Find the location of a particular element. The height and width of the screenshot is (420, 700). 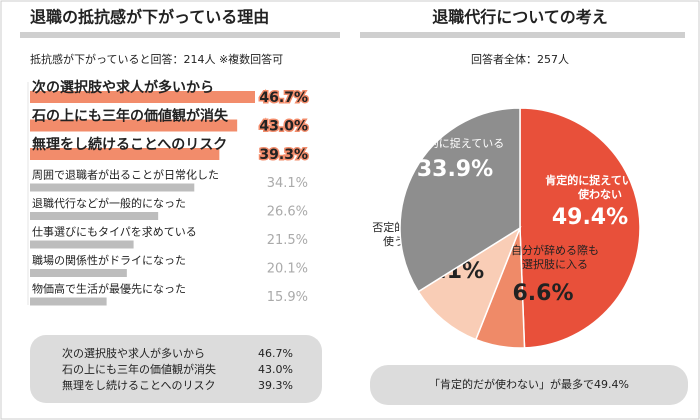

note: 「肯定的だが使わない」が最多で49.4% is located at coordinates (529, 384).